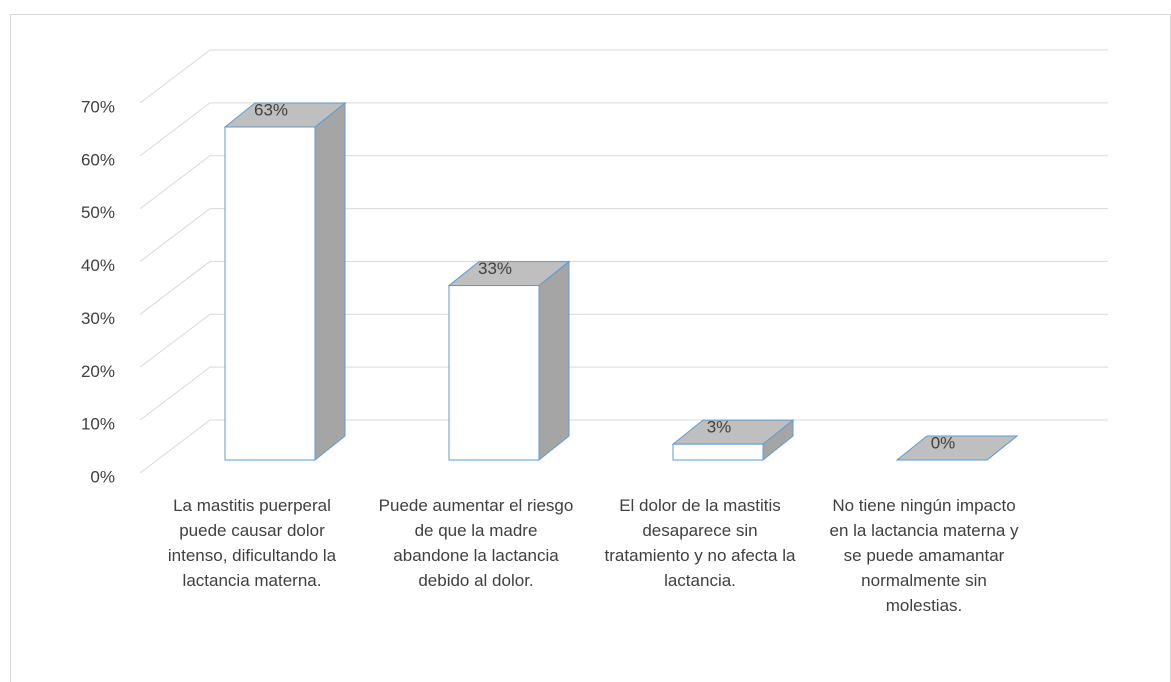 The width and height of the screenshot is (1171, 682). What do you see at coordinates (495, 268) in the screenshot?
I see `data-label: 33%` at bounding box center [495, 268].